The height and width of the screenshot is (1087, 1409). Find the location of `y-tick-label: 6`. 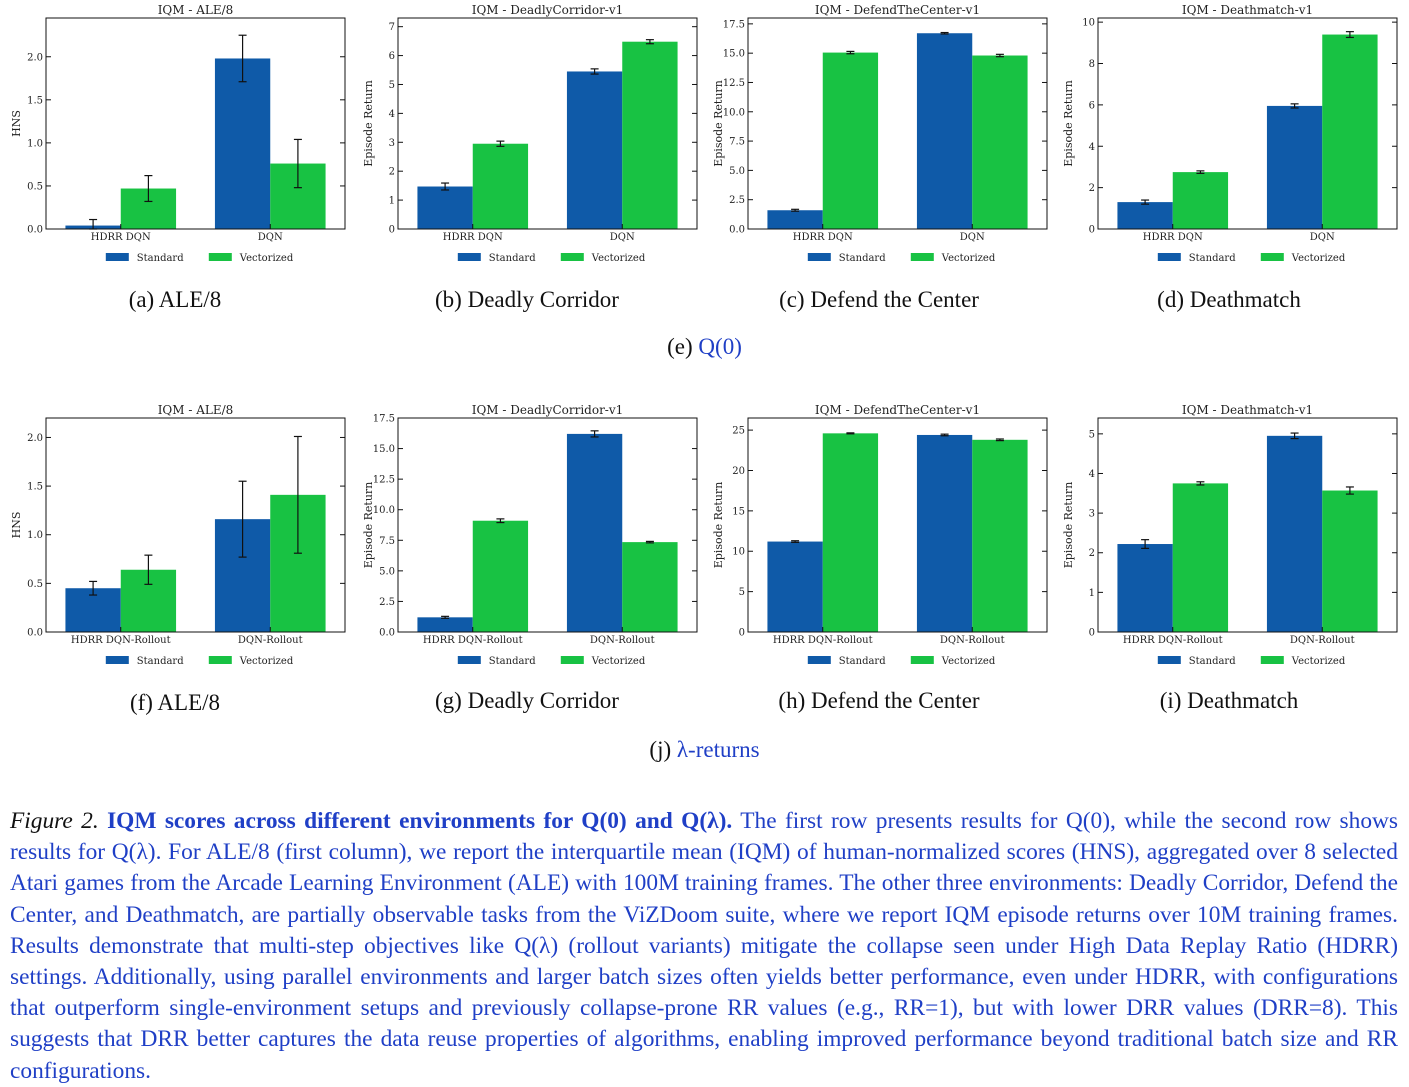

y-tick-label: 6 is located at coordinates (1092, 105).